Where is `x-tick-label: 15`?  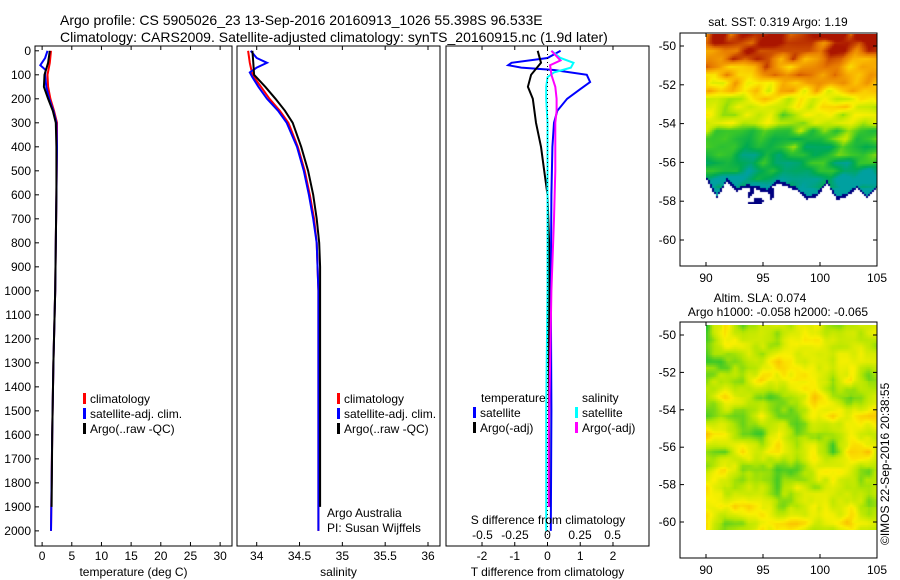
x-tick-label: 15 is located at coordinates (131, 556).